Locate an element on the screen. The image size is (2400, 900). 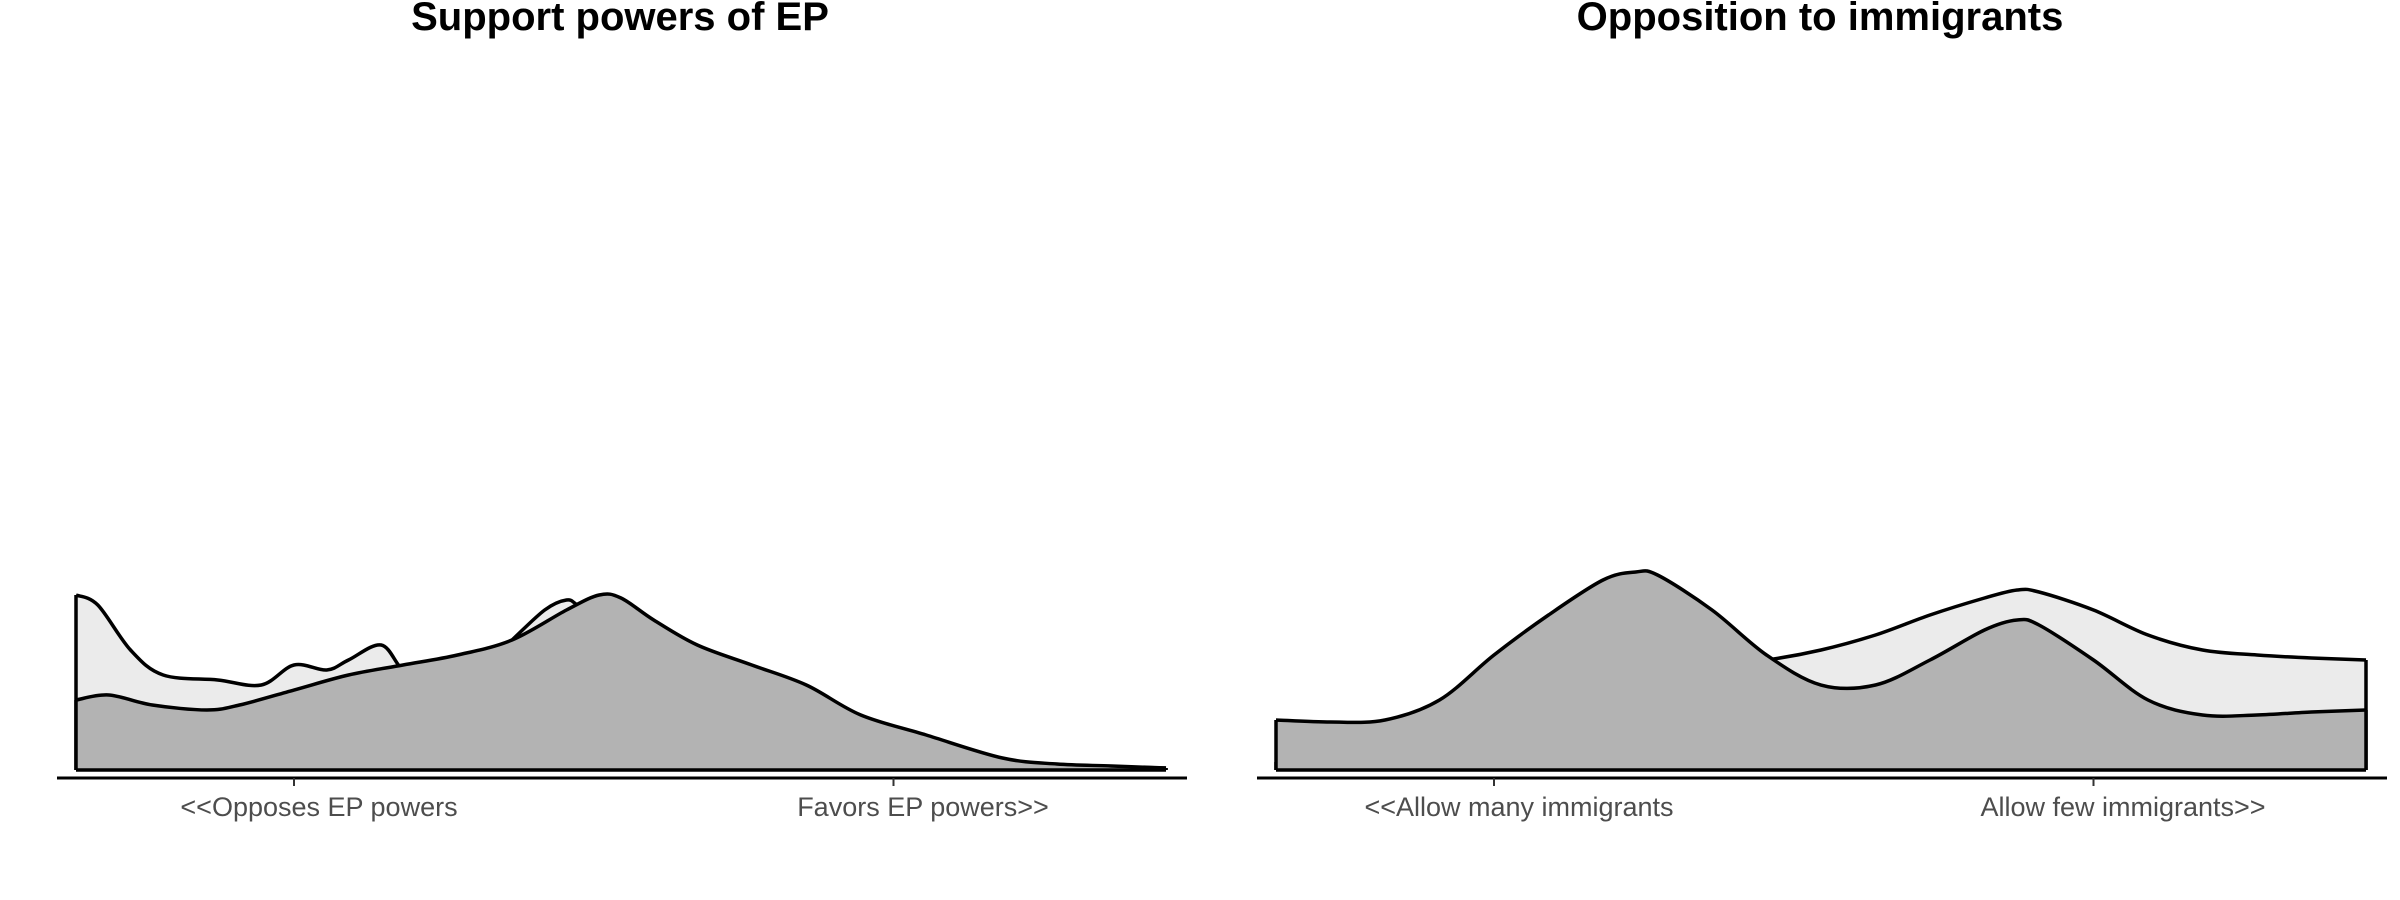
tick-label: <<Allow many immigrants is located at coordinates (1518, 807).